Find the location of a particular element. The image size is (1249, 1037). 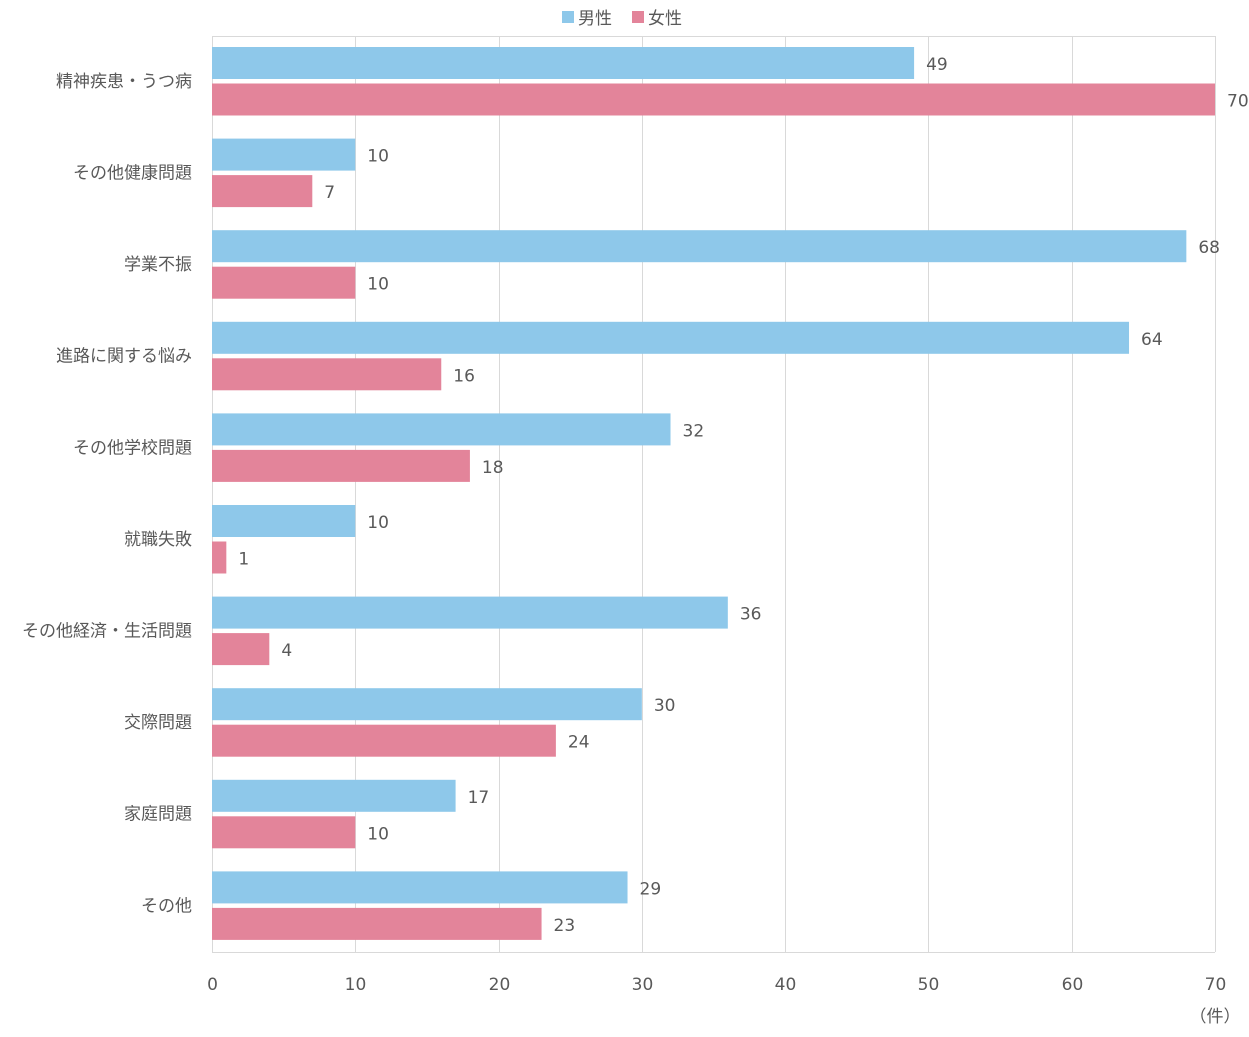

x-tick-label: 50 is located at coordinates (929, 985).